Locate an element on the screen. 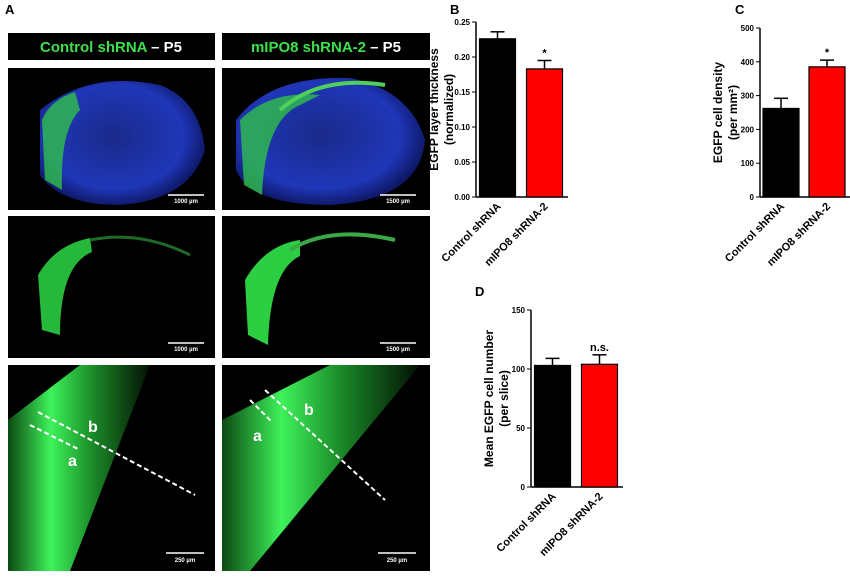  y-axis-label: EGFP cell density is located at coordinates (718, 112).